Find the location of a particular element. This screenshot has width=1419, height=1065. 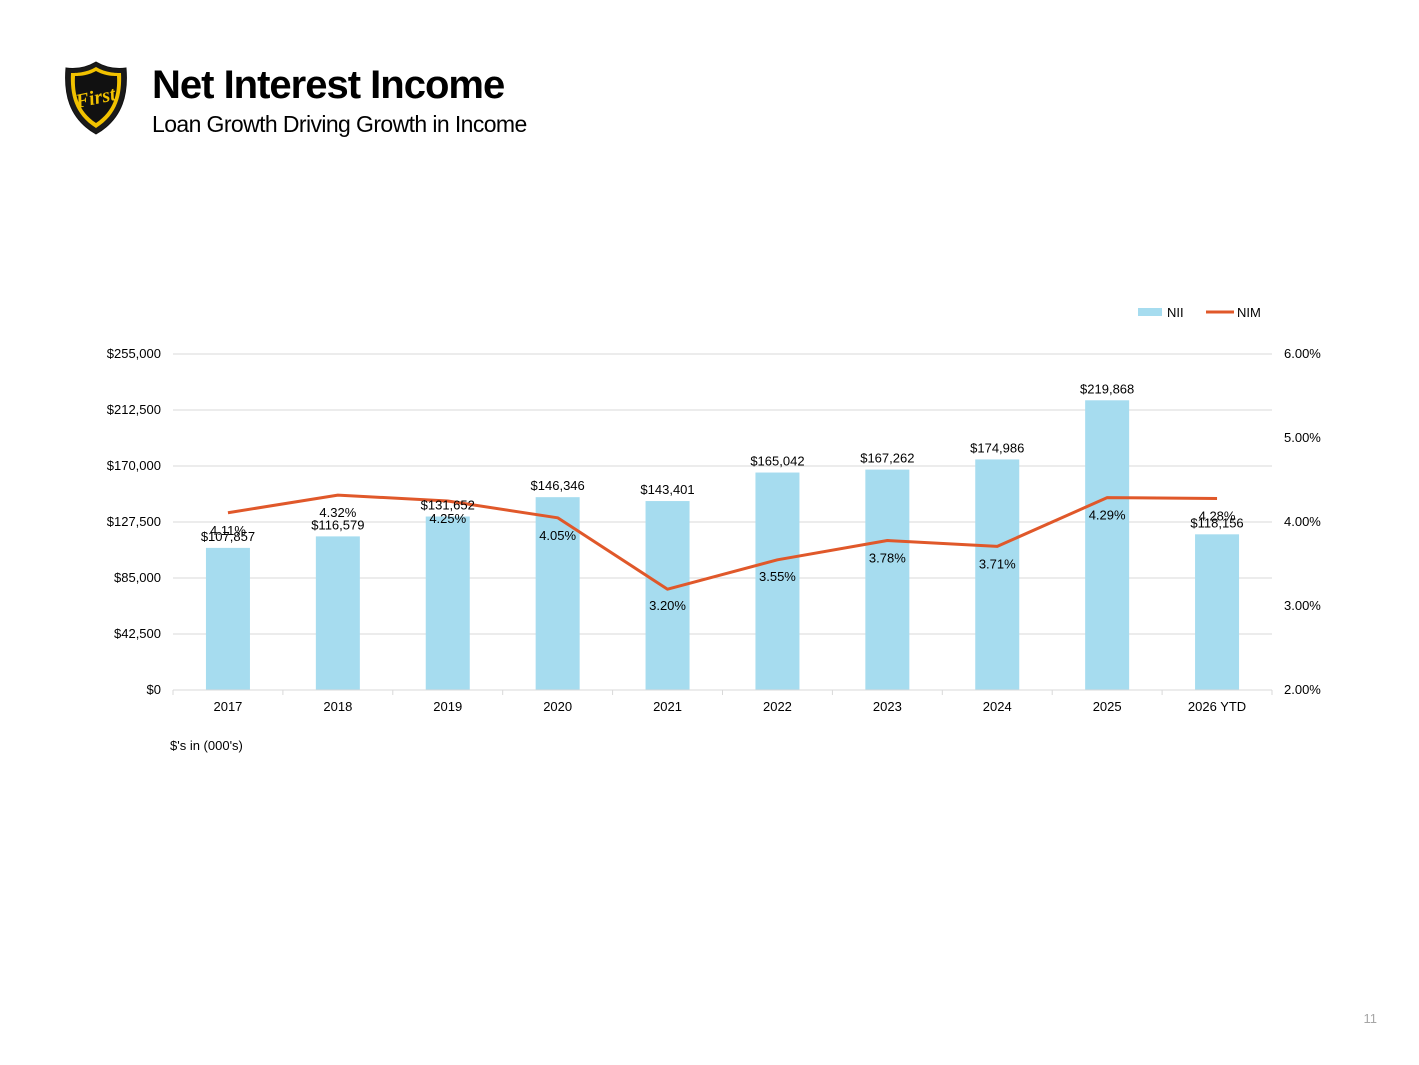

x-tick-label: 2023 is located at coordinates (887, 706).